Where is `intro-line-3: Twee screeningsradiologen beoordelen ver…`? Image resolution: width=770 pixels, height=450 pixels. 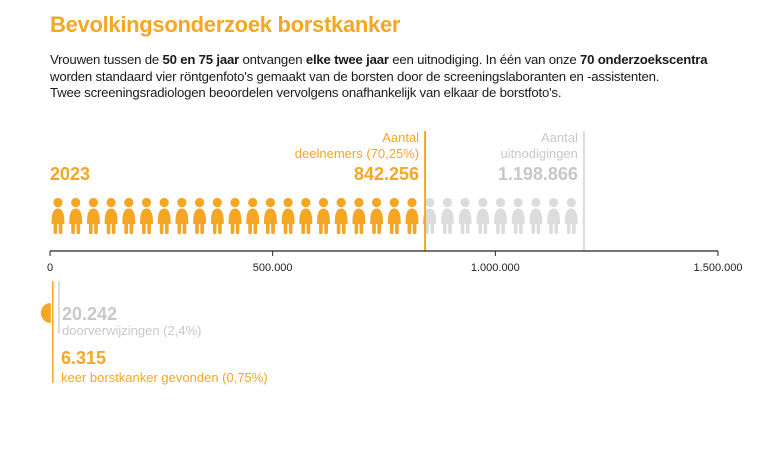
intro-line-3: Twee screeningsradiologen beoordelen ver… is located at coordinates (306, 92).